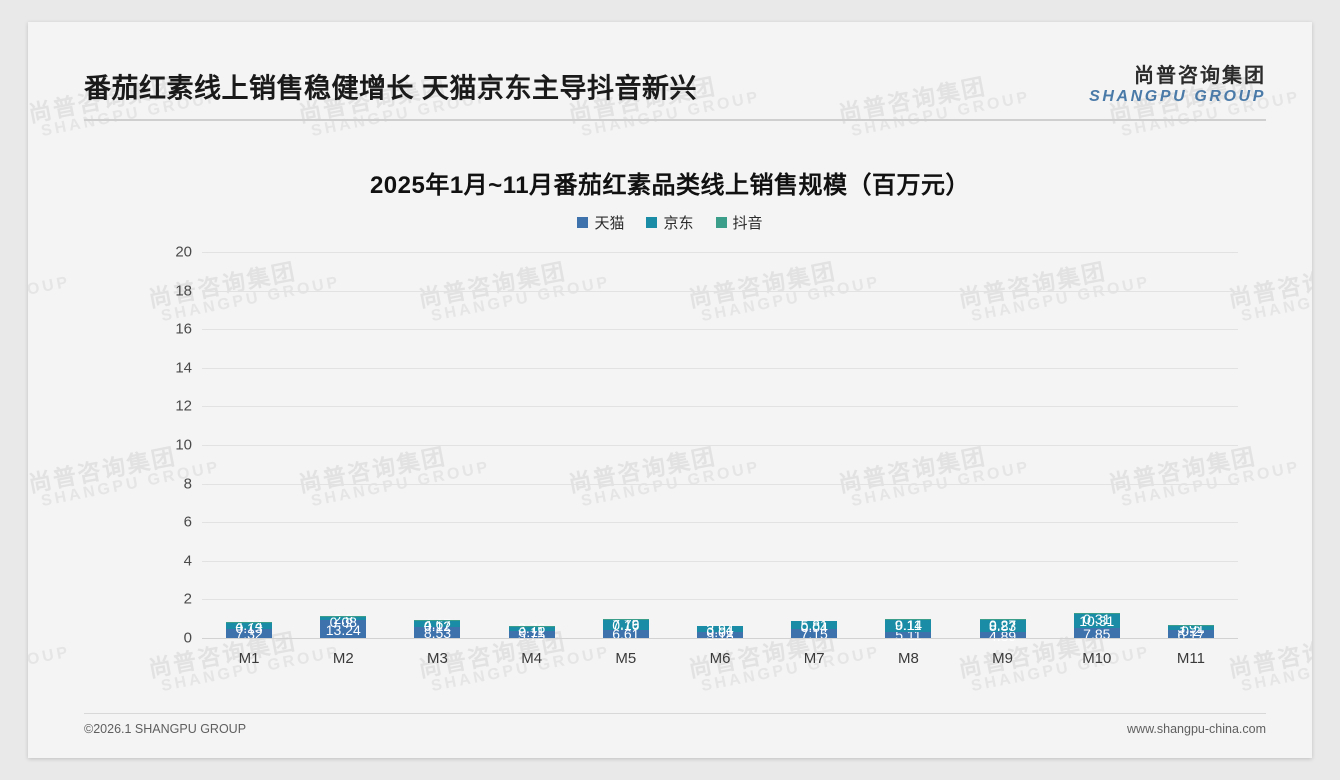 The image size is (1340, 780). What do you see at coordinates (706, 290) in the screenshot?
I see `chart-gridline: 18` at bounding box center [706, 290].